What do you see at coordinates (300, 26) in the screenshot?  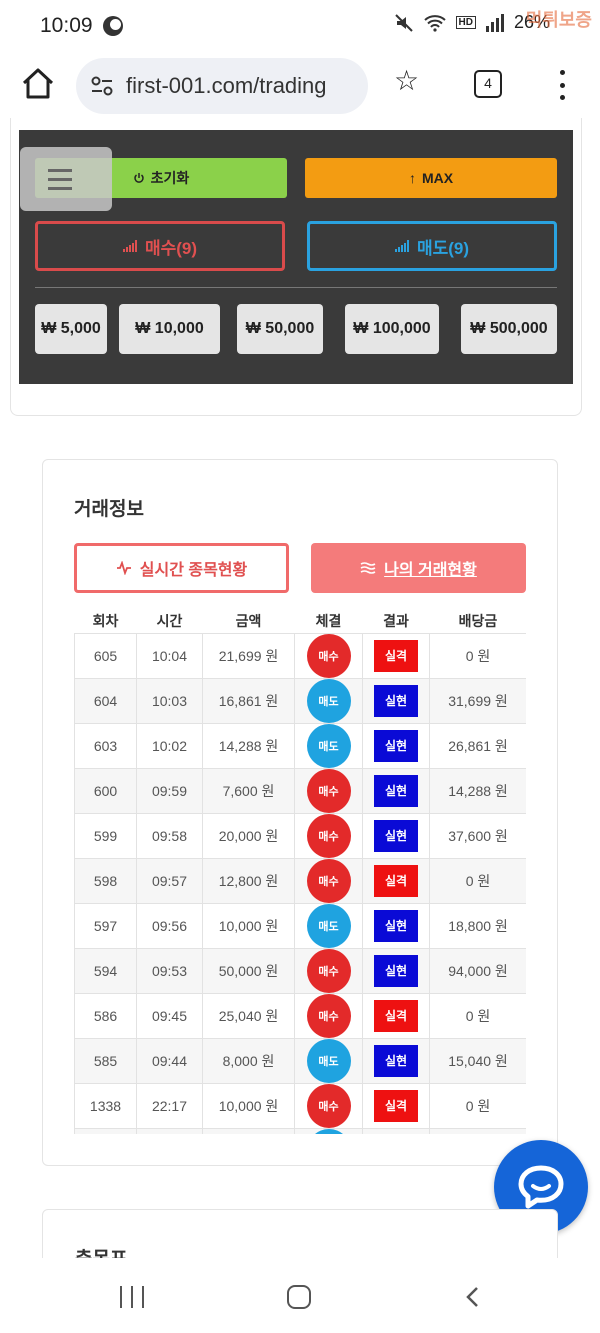 I see `status-bar: 10:09 HD 26% 먹튀보증` at bounding box center [300, 26].